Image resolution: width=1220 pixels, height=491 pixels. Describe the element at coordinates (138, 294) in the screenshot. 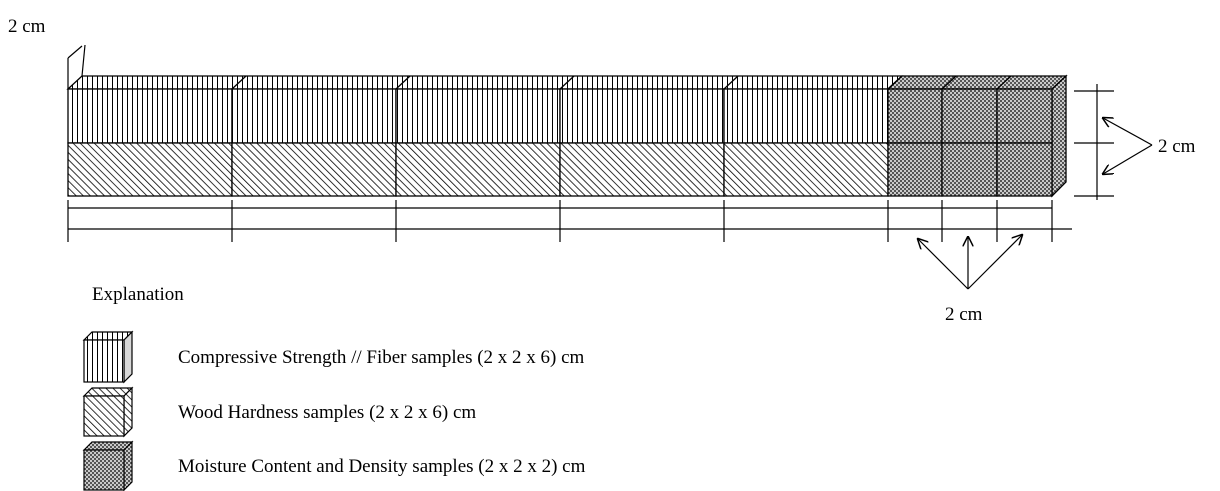

I see `legend-title: Explanation` at that location.